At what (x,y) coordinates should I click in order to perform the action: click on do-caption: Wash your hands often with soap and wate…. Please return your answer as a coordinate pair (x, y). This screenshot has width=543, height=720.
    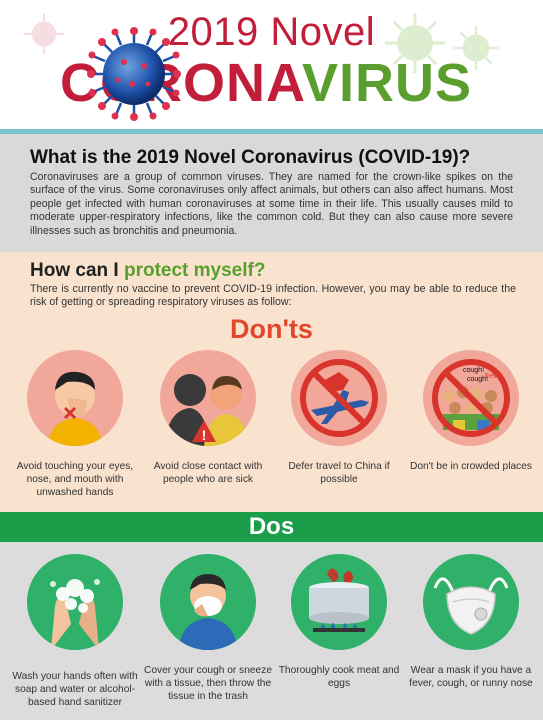
    Looking at the image, I should click on (75, 689).